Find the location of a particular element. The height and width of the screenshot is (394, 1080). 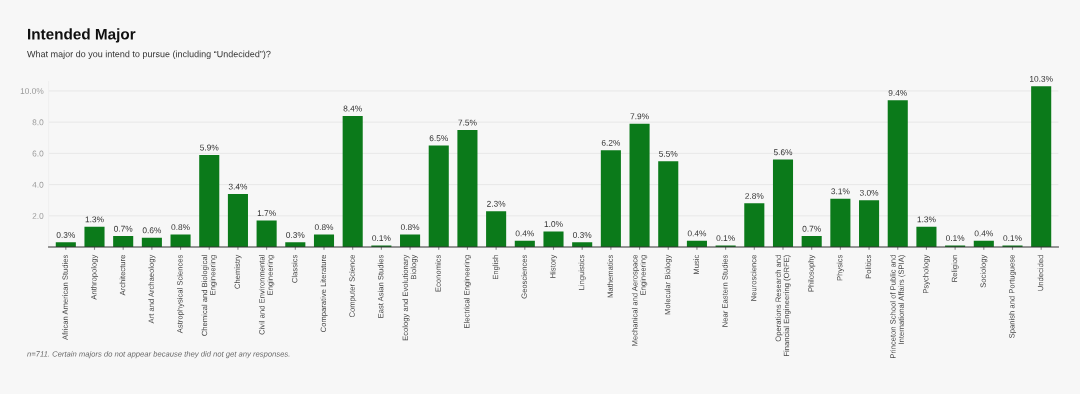

data-label: 10.3% is located at coordinates (1041, 78).